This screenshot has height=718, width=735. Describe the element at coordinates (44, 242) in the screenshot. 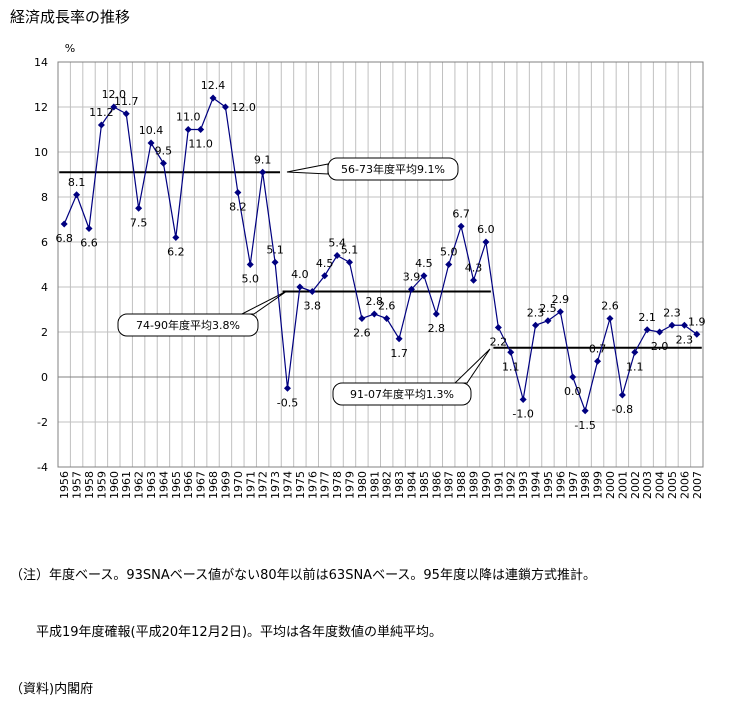

I see `y-tick-label: 6` at that location.